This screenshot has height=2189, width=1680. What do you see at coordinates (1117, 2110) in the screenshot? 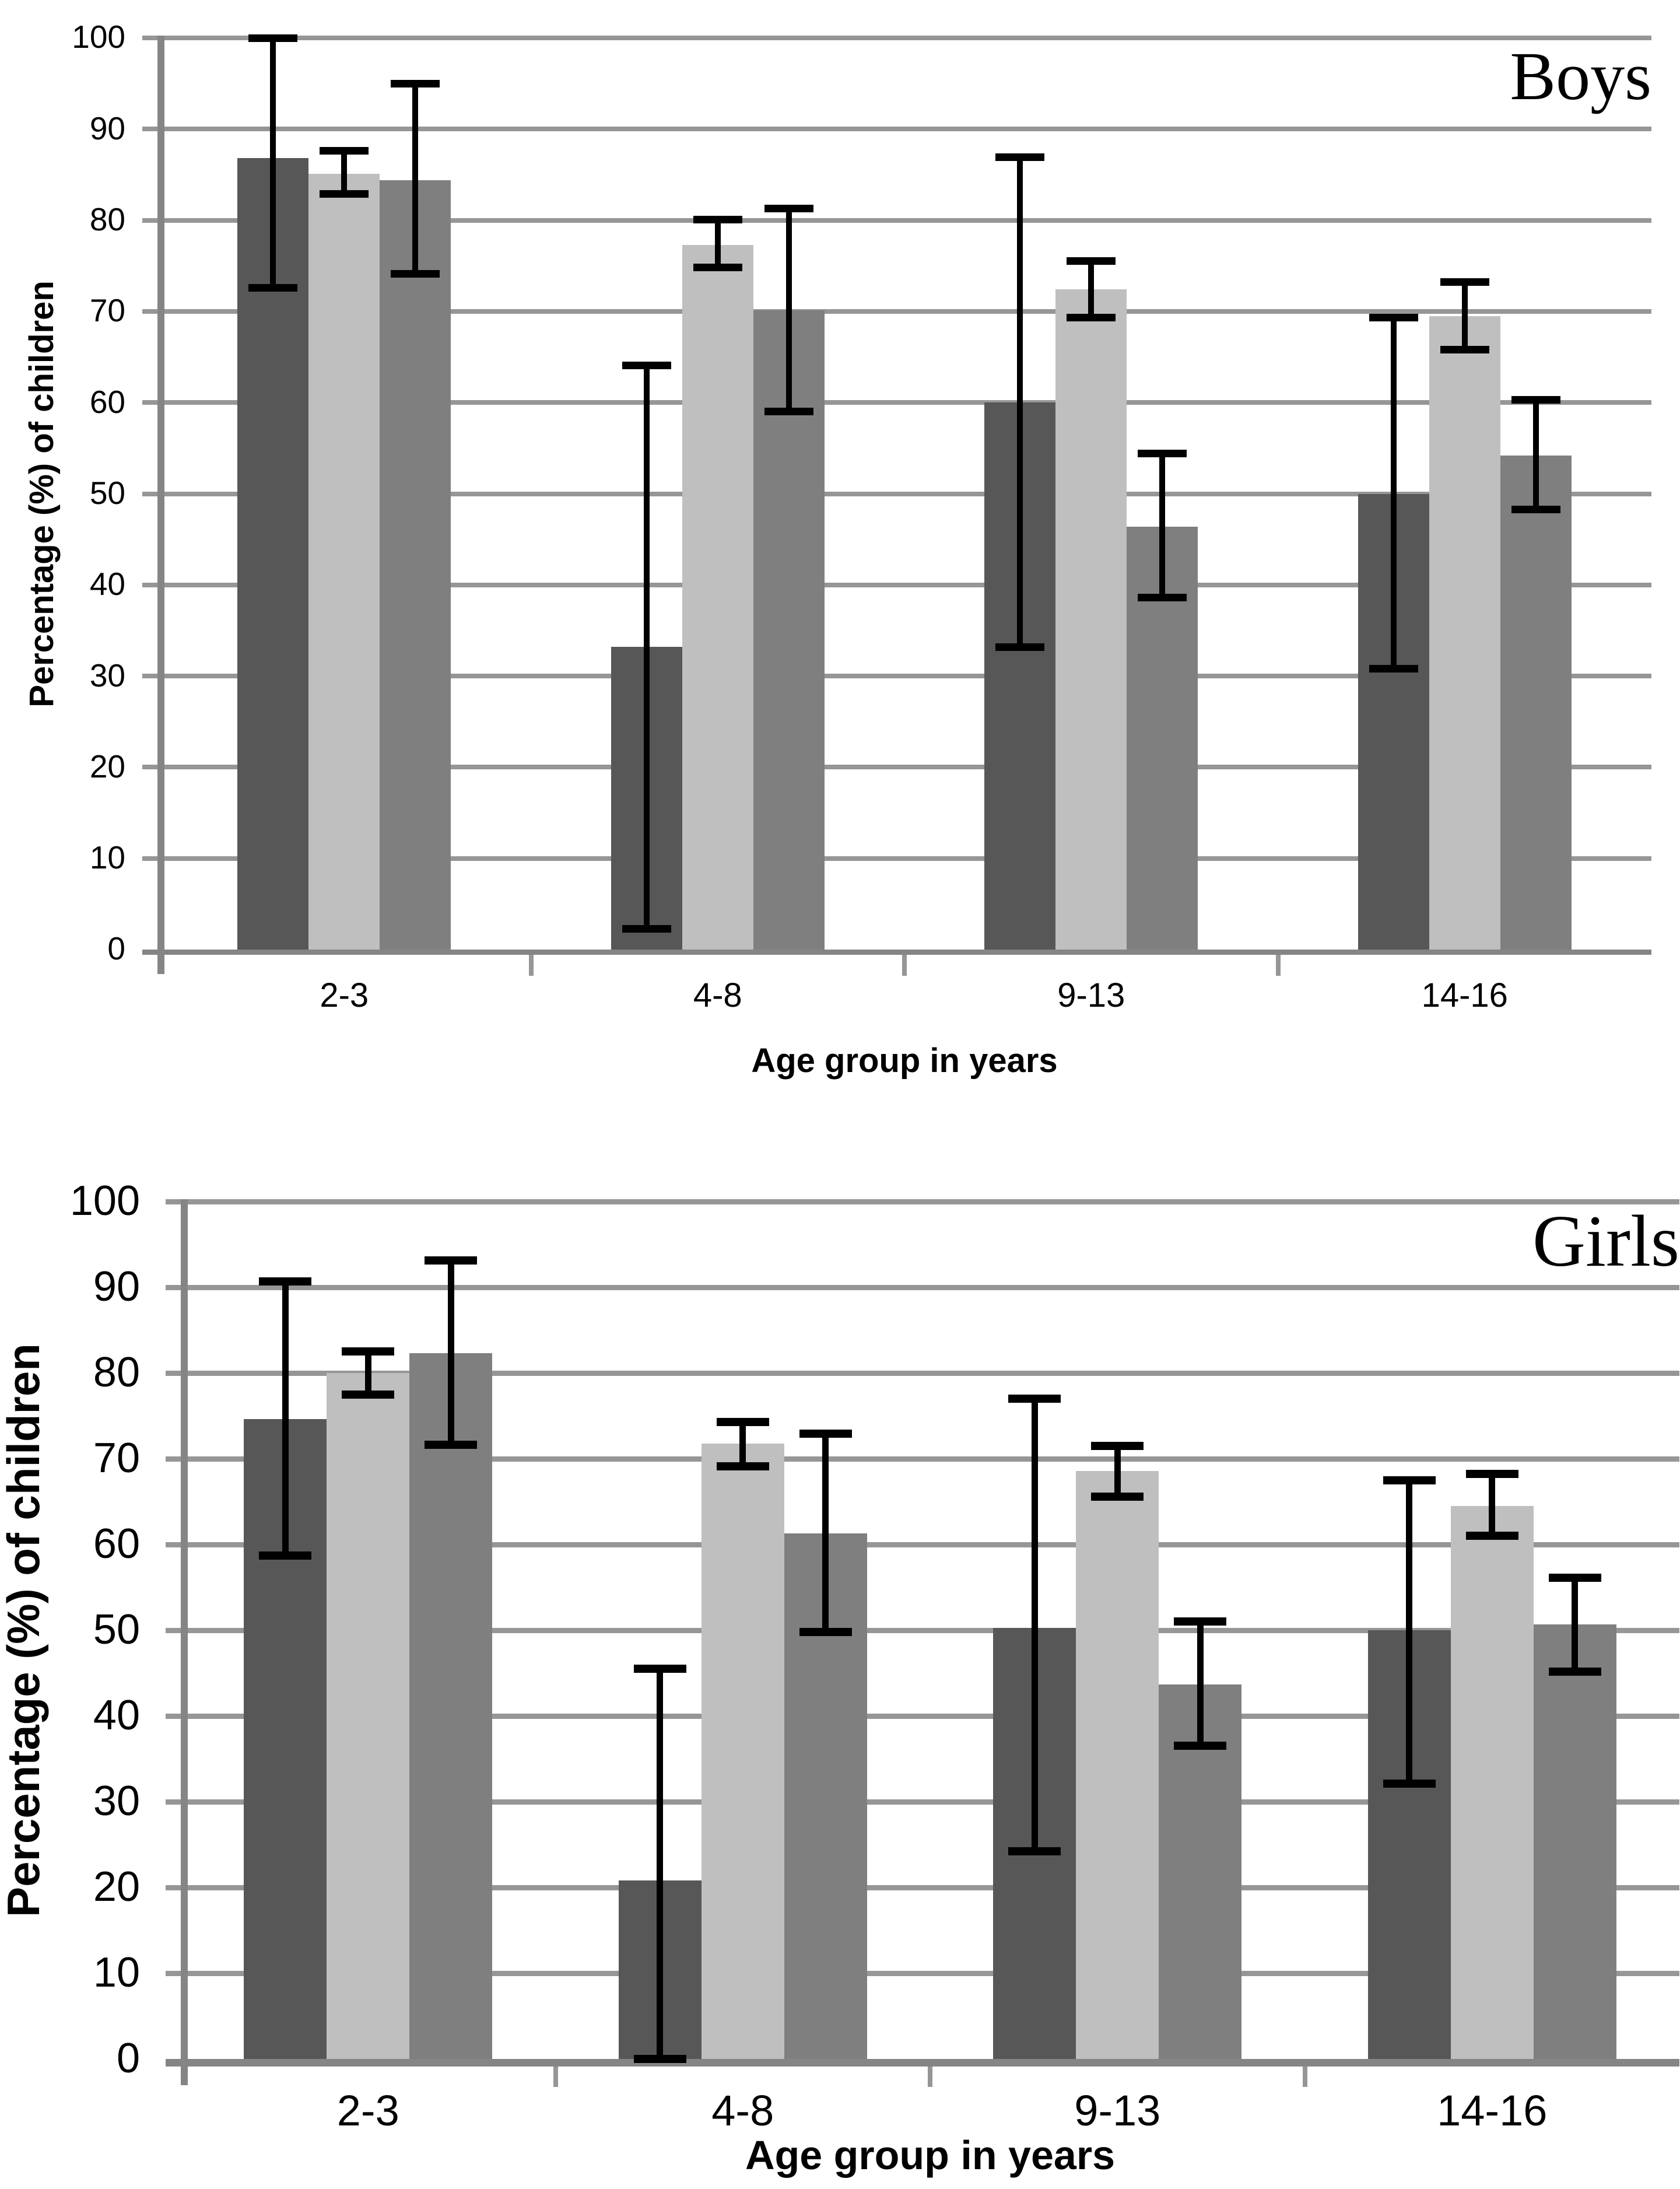
I see `xtick-label-girls-9-13: 9-13` at bounding box center [1117, 2110].